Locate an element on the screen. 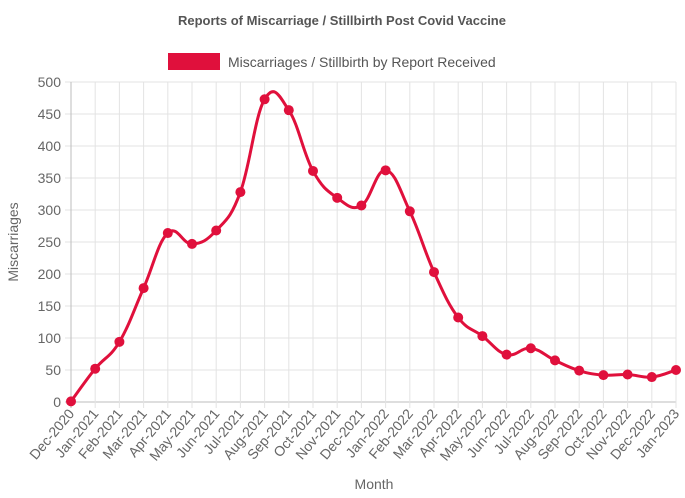 The height and width of the screenshot is (498, 685). y-tick-label: 500 is located at coordinates (50, 82).